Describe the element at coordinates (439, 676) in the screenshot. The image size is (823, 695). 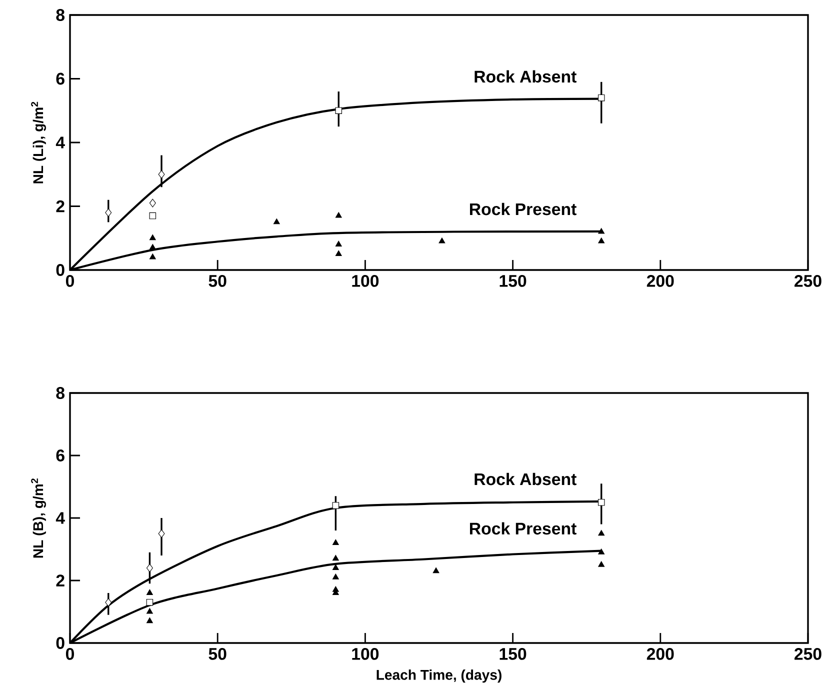
I see `x-axis-title: Leach Time, (days)` at that location.